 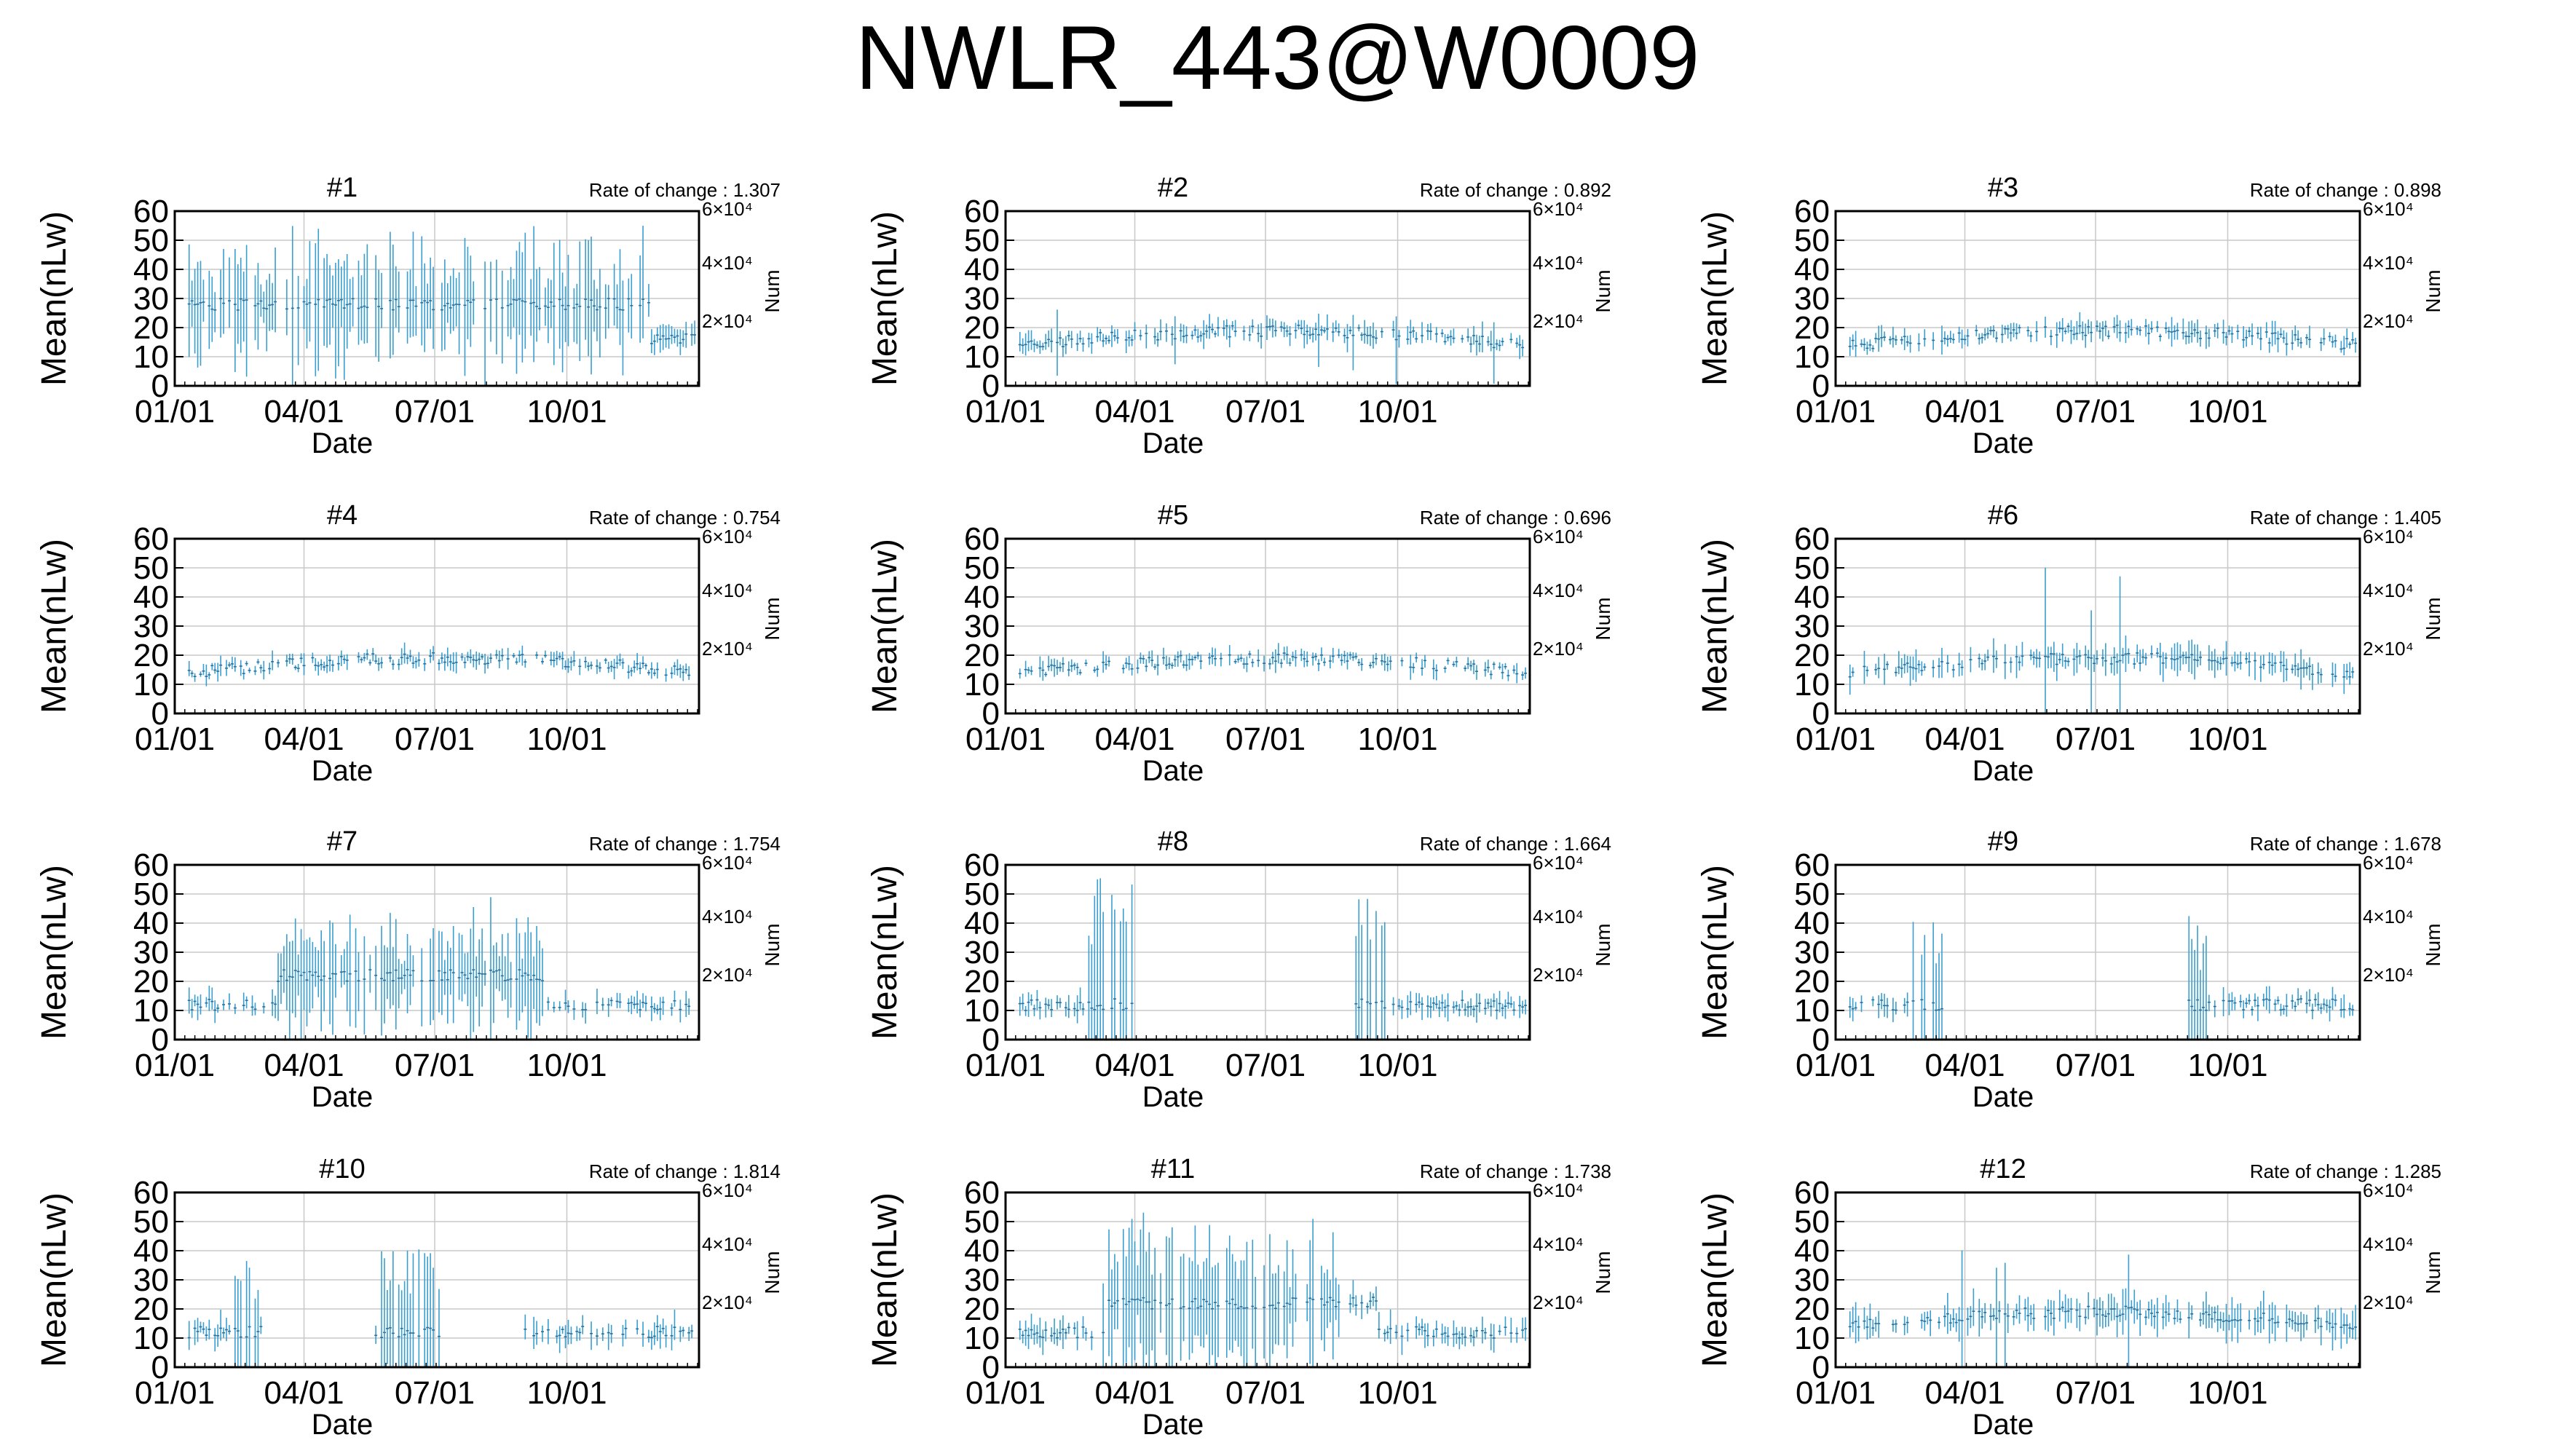 What do you see at coordinates (1173, 1169) in the screenshot?
I see `panel-title: #11` at bounding box center [1173, 1169].